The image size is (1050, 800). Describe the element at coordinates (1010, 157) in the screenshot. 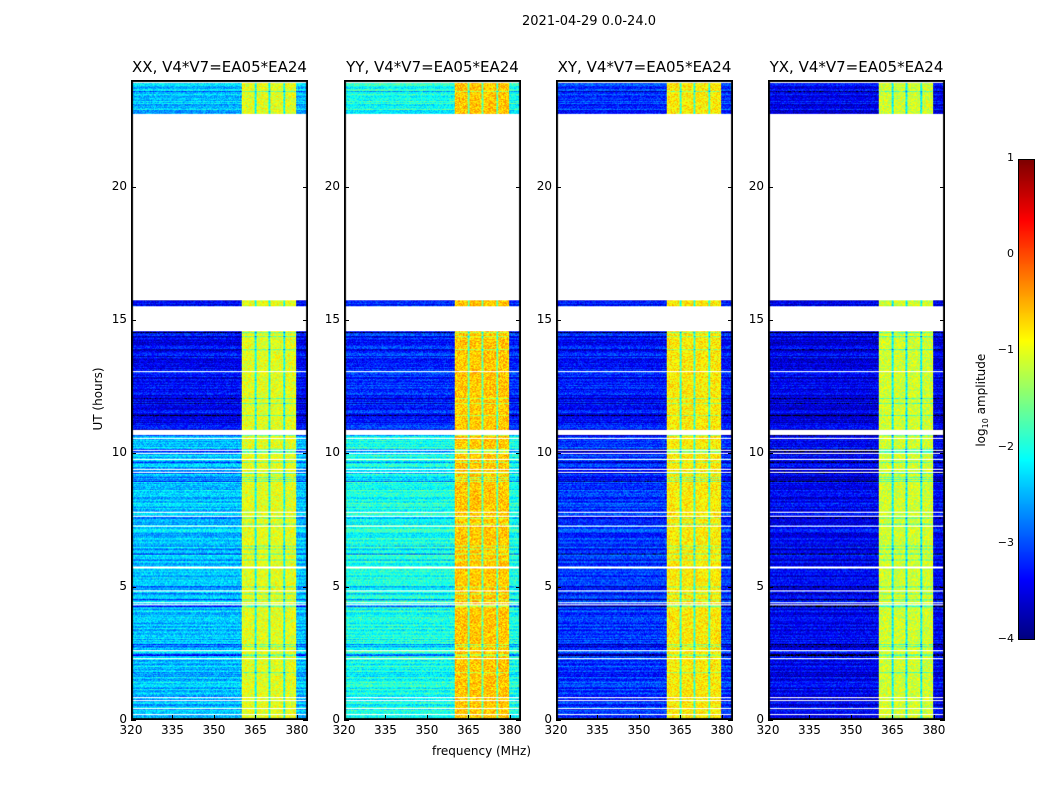

I see `colorbar-tick-label: 1` at that location.